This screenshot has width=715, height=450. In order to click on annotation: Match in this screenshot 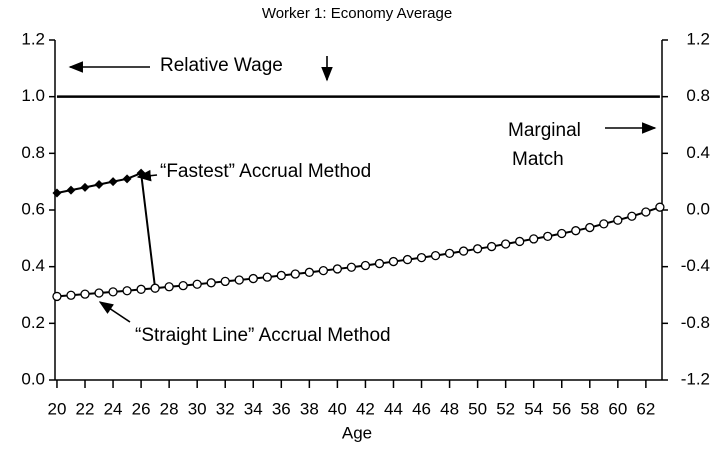, I will do `click(538, 159)`.